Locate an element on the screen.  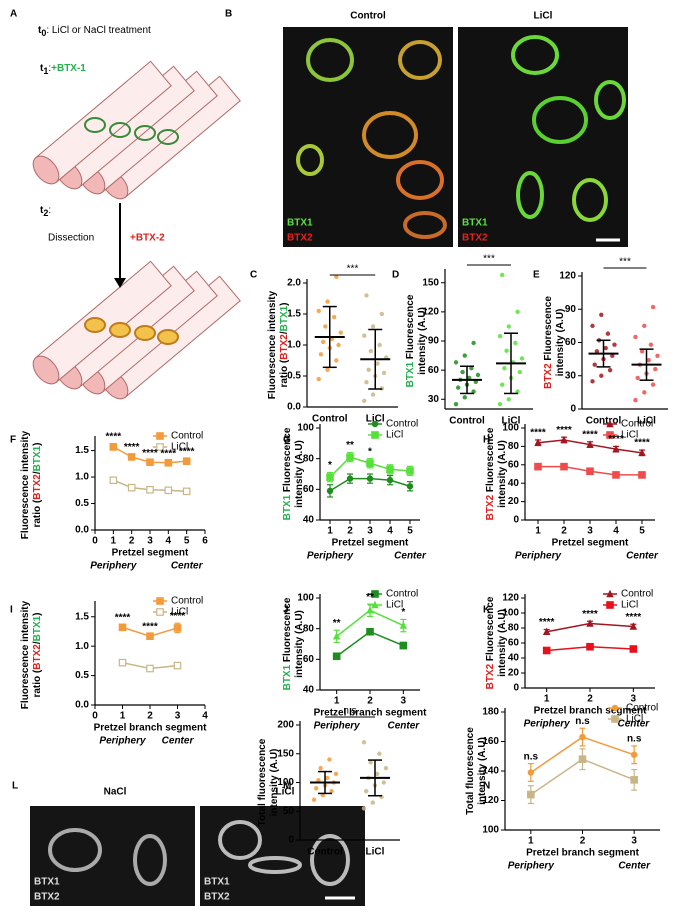
y-tick-label: 160 is located at coordinates (490, 741).